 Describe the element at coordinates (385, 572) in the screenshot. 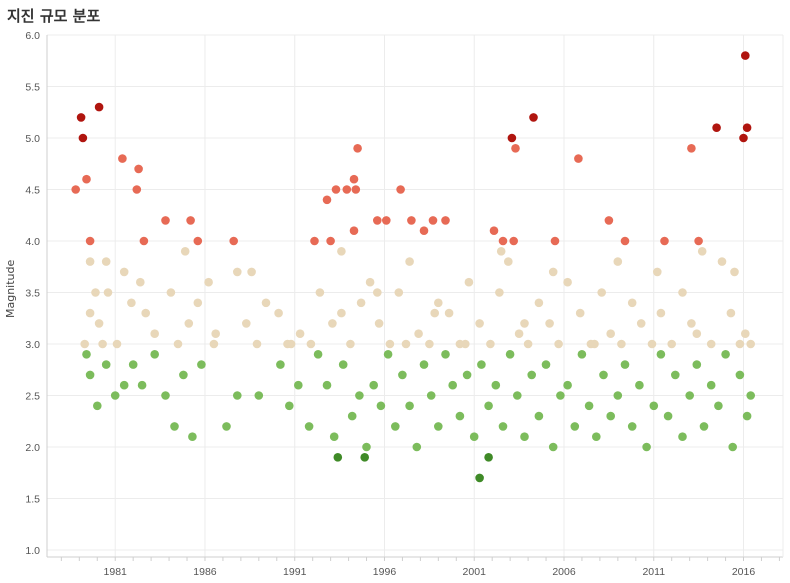

I see `x-tick-label: 1996` at that location.